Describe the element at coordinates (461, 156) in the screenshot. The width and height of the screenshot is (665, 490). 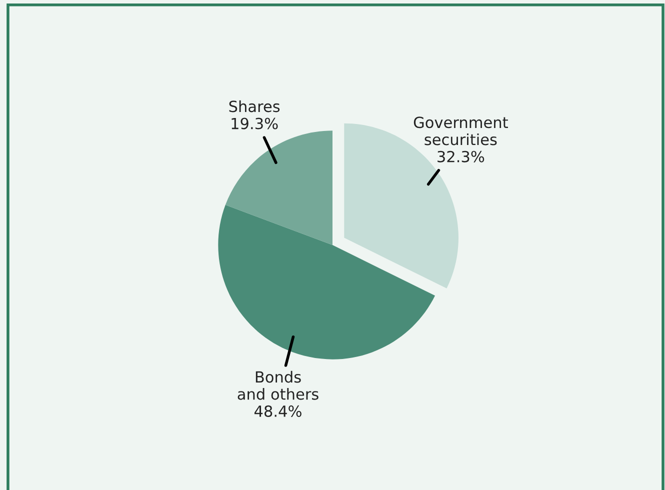
I see `data-label: 32.3%` at that location.